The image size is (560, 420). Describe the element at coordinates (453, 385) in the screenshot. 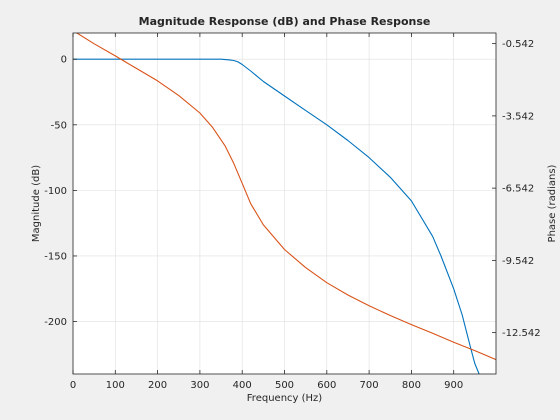

I see `x-tick-label: 900` at that location.